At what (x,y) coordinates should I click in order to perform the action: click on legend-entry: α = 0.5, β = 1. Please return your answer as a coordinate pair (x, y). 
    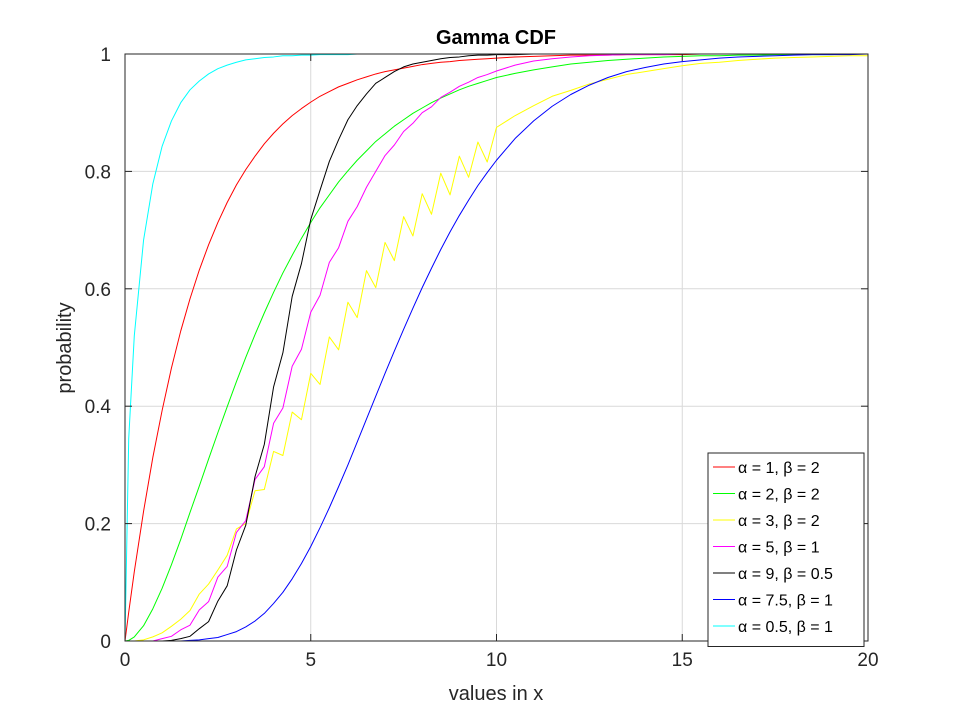
    Looking at the image, I should click on (773, 627).